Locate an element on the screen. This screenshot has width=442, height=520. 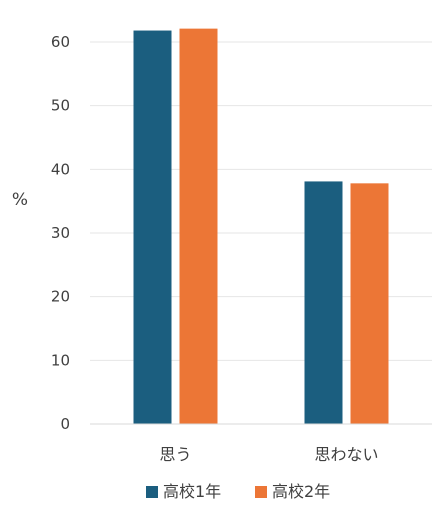
y-tick-label: 30 is located at coordinates (60, 233).